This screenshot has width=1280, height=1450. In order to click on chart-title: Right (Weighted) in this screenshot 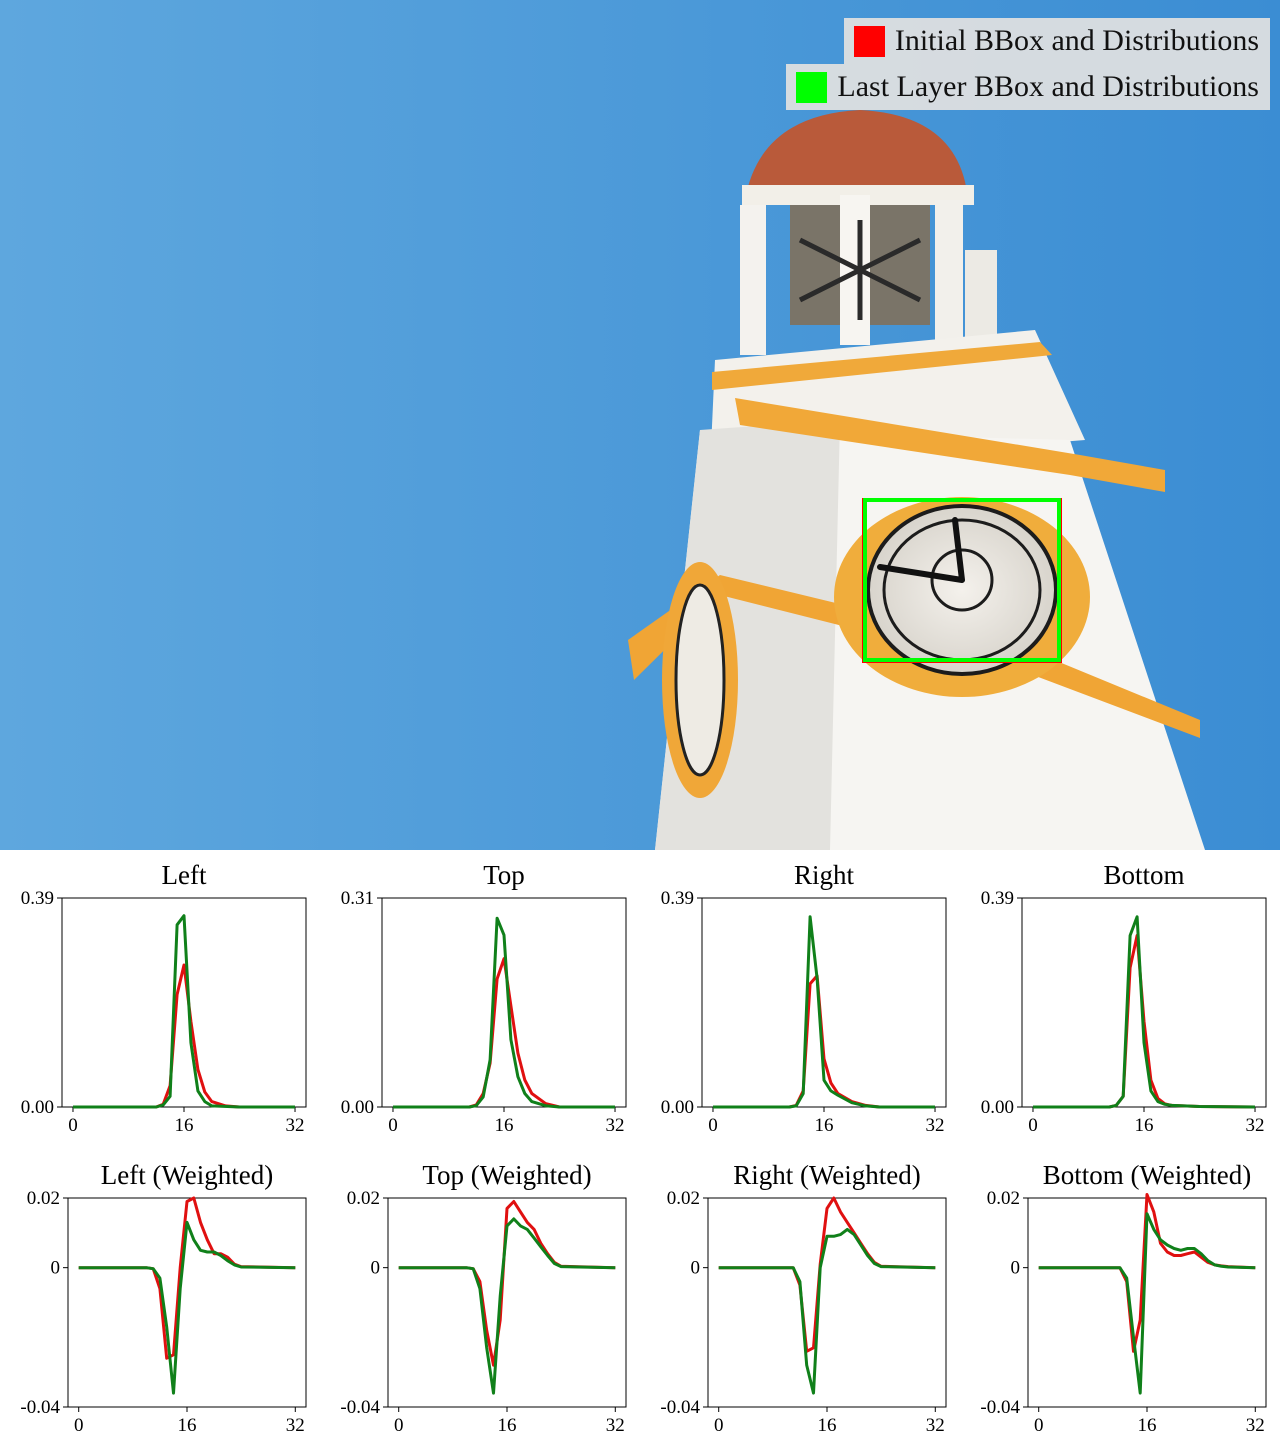, I will do `click(827, 1175)`.